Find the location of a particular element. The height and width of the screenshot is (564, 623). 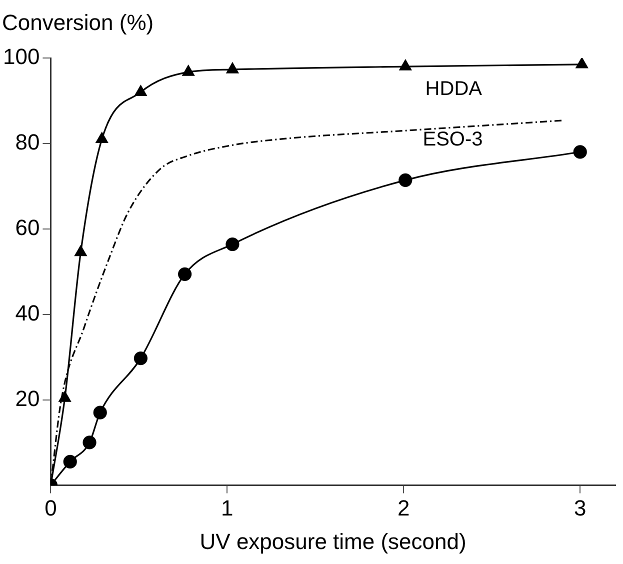

series-label: HDDA is located at coordinates (454, 89).